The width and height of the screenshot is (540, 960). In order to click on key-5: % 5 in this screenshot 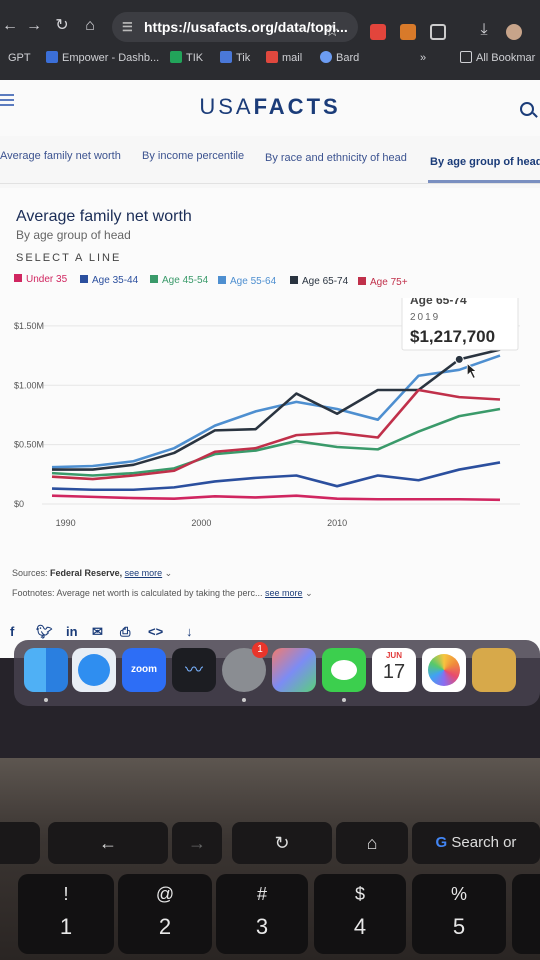, I will do `click(459, 914)`.